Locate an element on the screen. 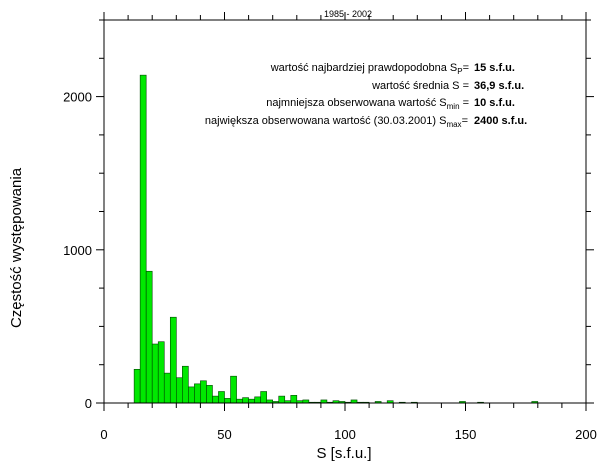 The width and height of the screenshot is (616, 468). annotation-label: wartość najbardziej prawdopodobna SP= is located at coordinates (369, 69).